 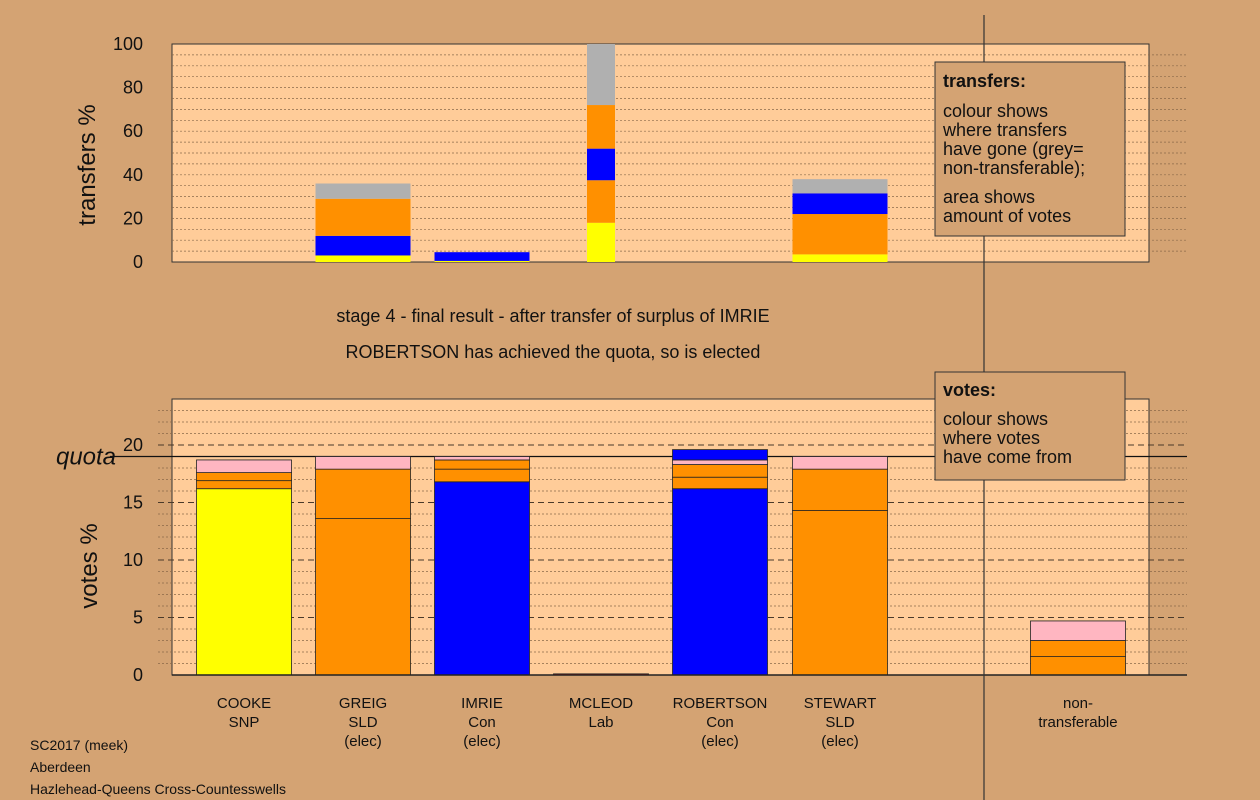 I want to click on footer-line: Hazlehead-Queens Cross-Countesswells, so click(x=158, y=789).